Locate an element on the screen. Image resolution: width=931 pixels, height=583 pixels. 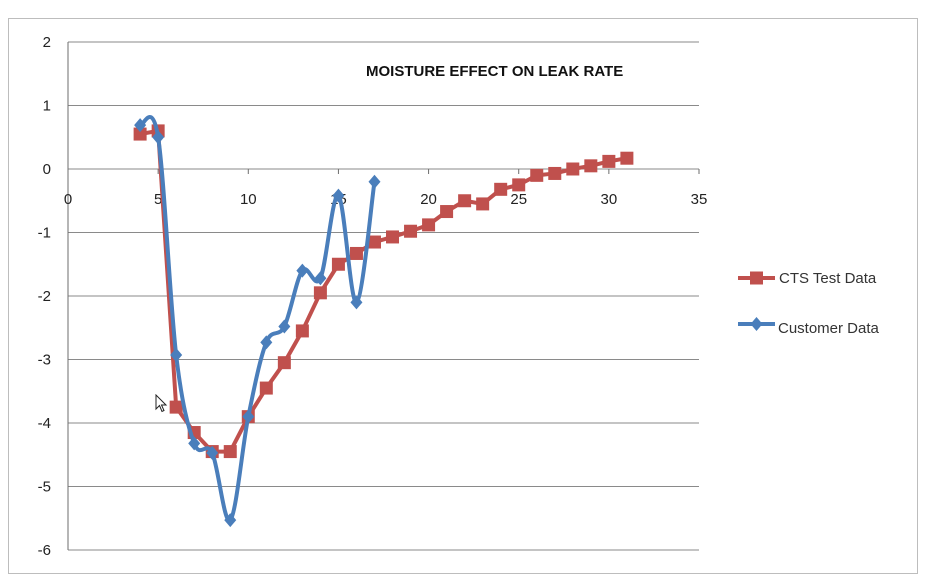
legend-marker-cts-test-data is located at coordinates (756, 278).